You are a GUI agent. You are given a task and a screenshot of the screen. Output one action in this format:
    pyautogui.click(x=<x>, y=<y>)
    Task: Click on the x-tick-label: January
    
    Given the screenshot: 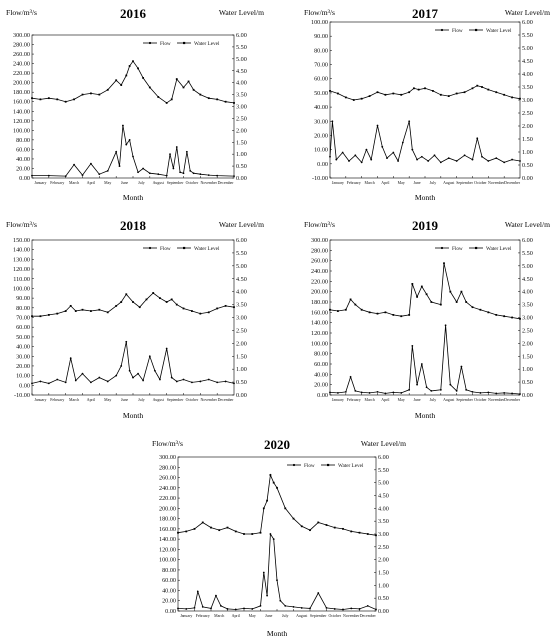 What is the action you would take?
    pyautogui.click(x=40, y=183)
    